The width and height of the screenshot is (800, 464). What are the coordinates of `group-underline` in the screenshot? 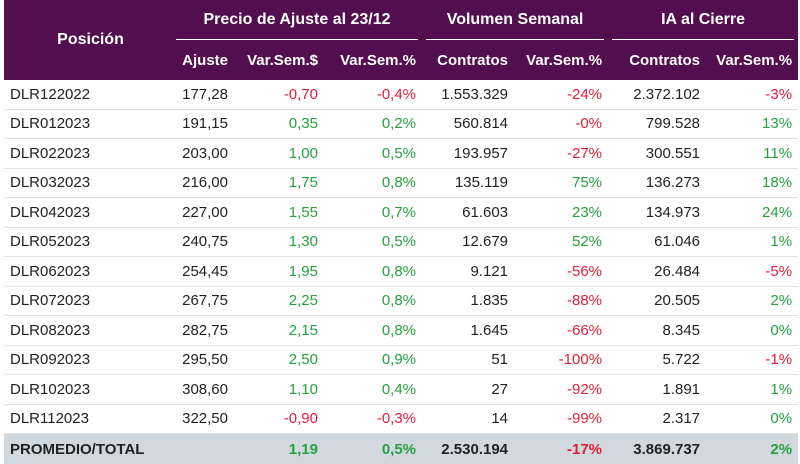 It's located at (515, 39).